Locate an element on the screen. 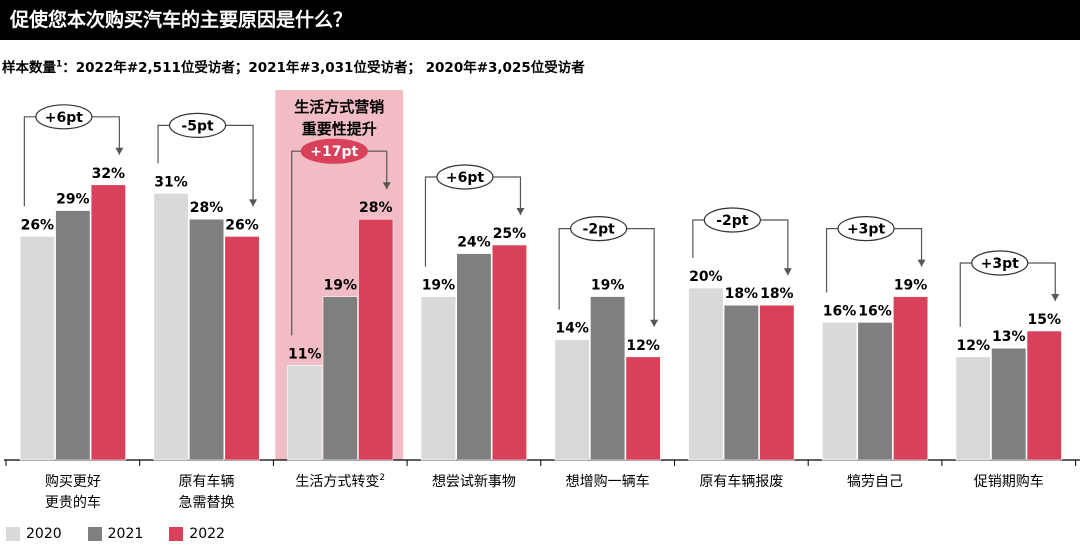 The image size is (1080, 557). data-label: 11% is located at coordinates (305, 354).